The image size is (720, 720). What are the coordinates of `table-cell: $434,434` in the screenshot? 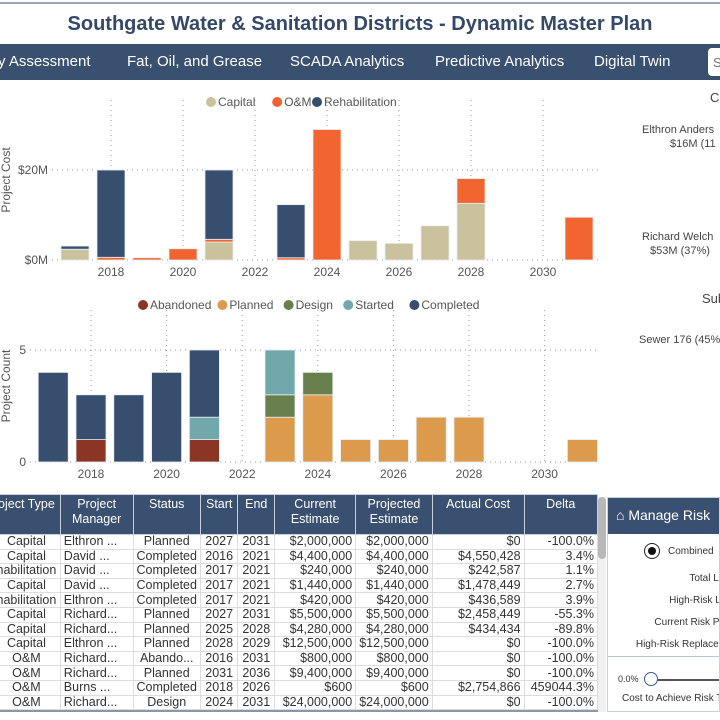 It's located at (478, 629).